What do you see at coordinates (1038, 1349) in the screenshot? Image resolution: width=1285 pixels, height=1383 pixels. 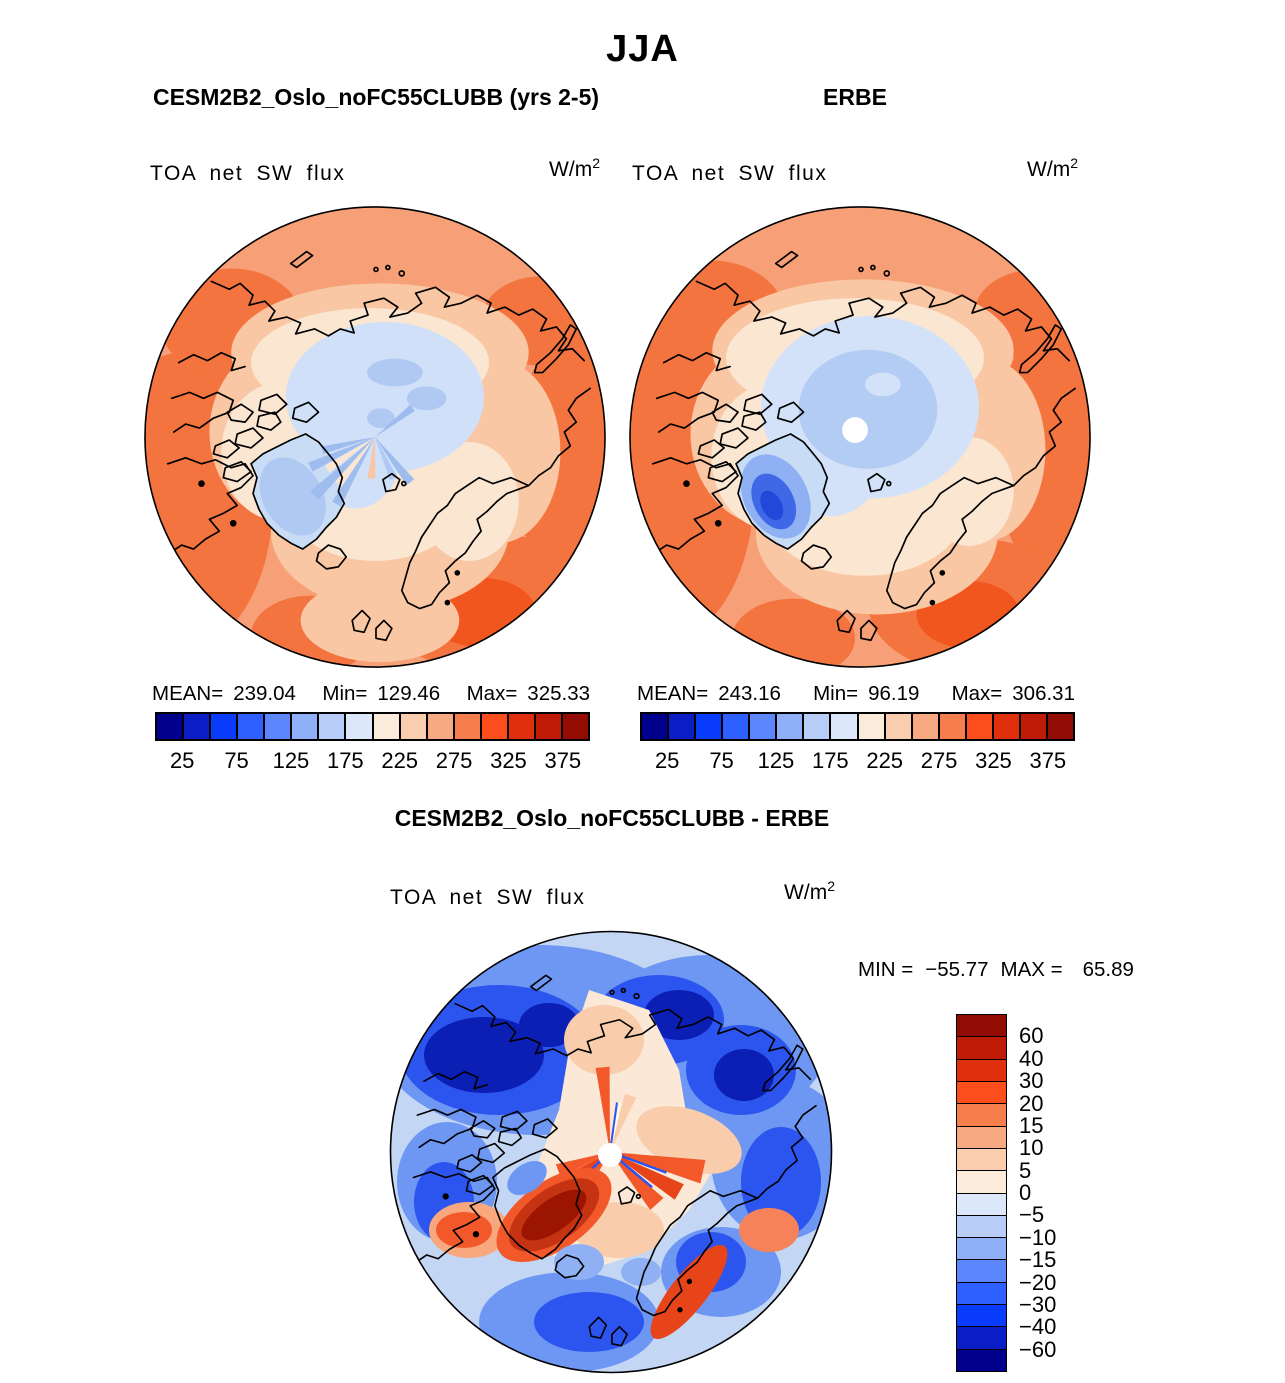 I see `colorbar-tick-label: −60` at bounding box center [1038, 1349].